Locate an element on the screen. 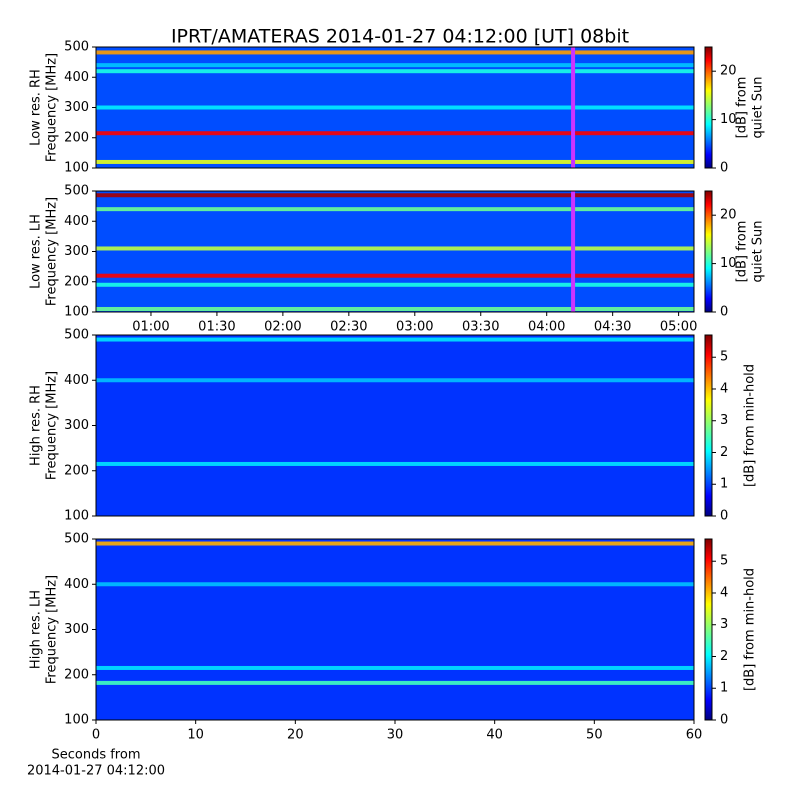 This screenshot has height=804, width=800. x-tick-label: 40 is located at coordinates (494, 735).